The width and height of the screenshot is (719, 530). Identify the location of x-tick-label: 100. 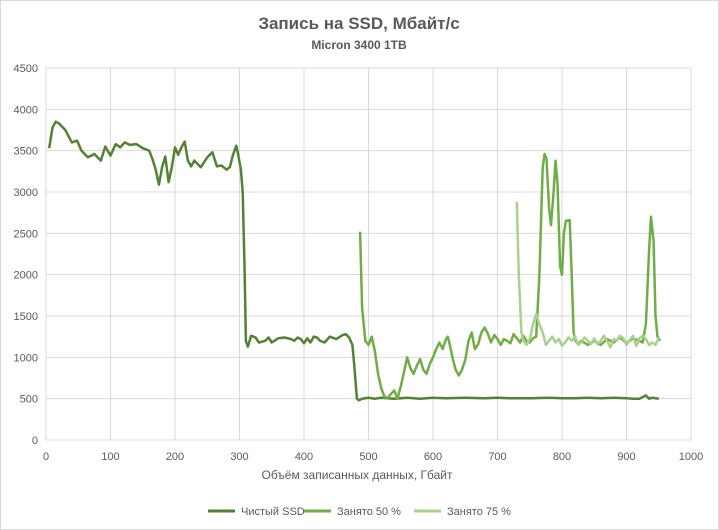
(110, 457).